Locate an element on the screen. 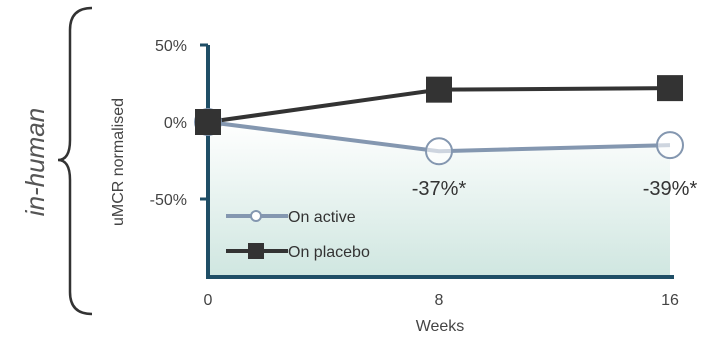 The width and height of the screenshot is (704, 341). legend-marker-active is located at coordinates (256, 216).